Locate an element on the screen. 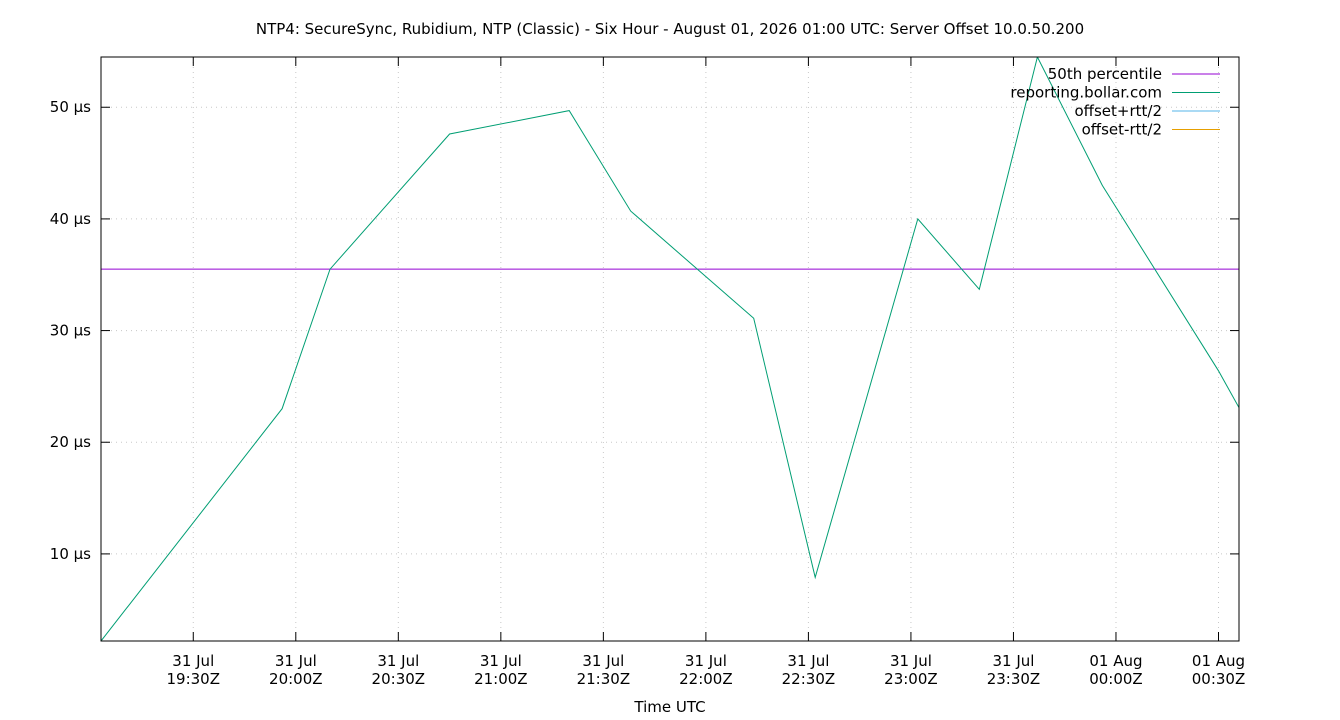  x-tick-label-line-9-1: 00:00Z is located at coordinates (1116, 679).